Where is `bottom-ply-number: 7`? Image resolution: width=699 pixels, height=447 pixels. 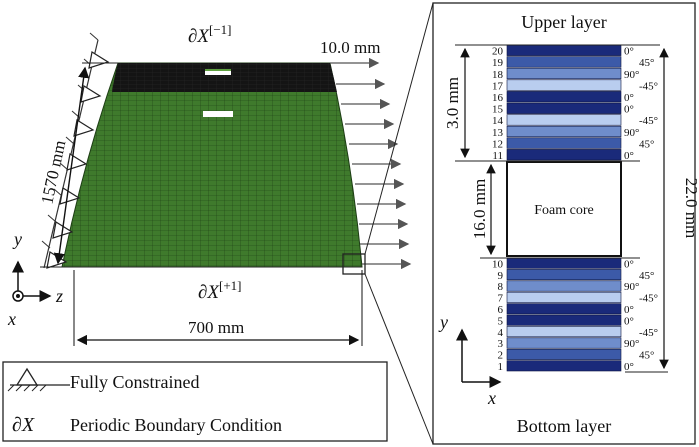
bottom-ply-number: 7 is located at coordinates (501, 299).